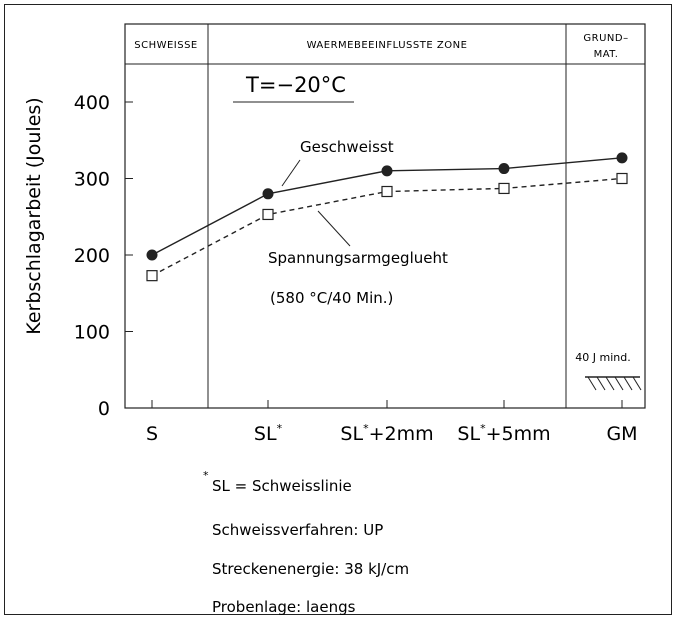 The width and height of the screenshot is (678, 619). I want to click on series-subtitle-spannungsarm: (580 °C/40 Min.), so click(331, 298).